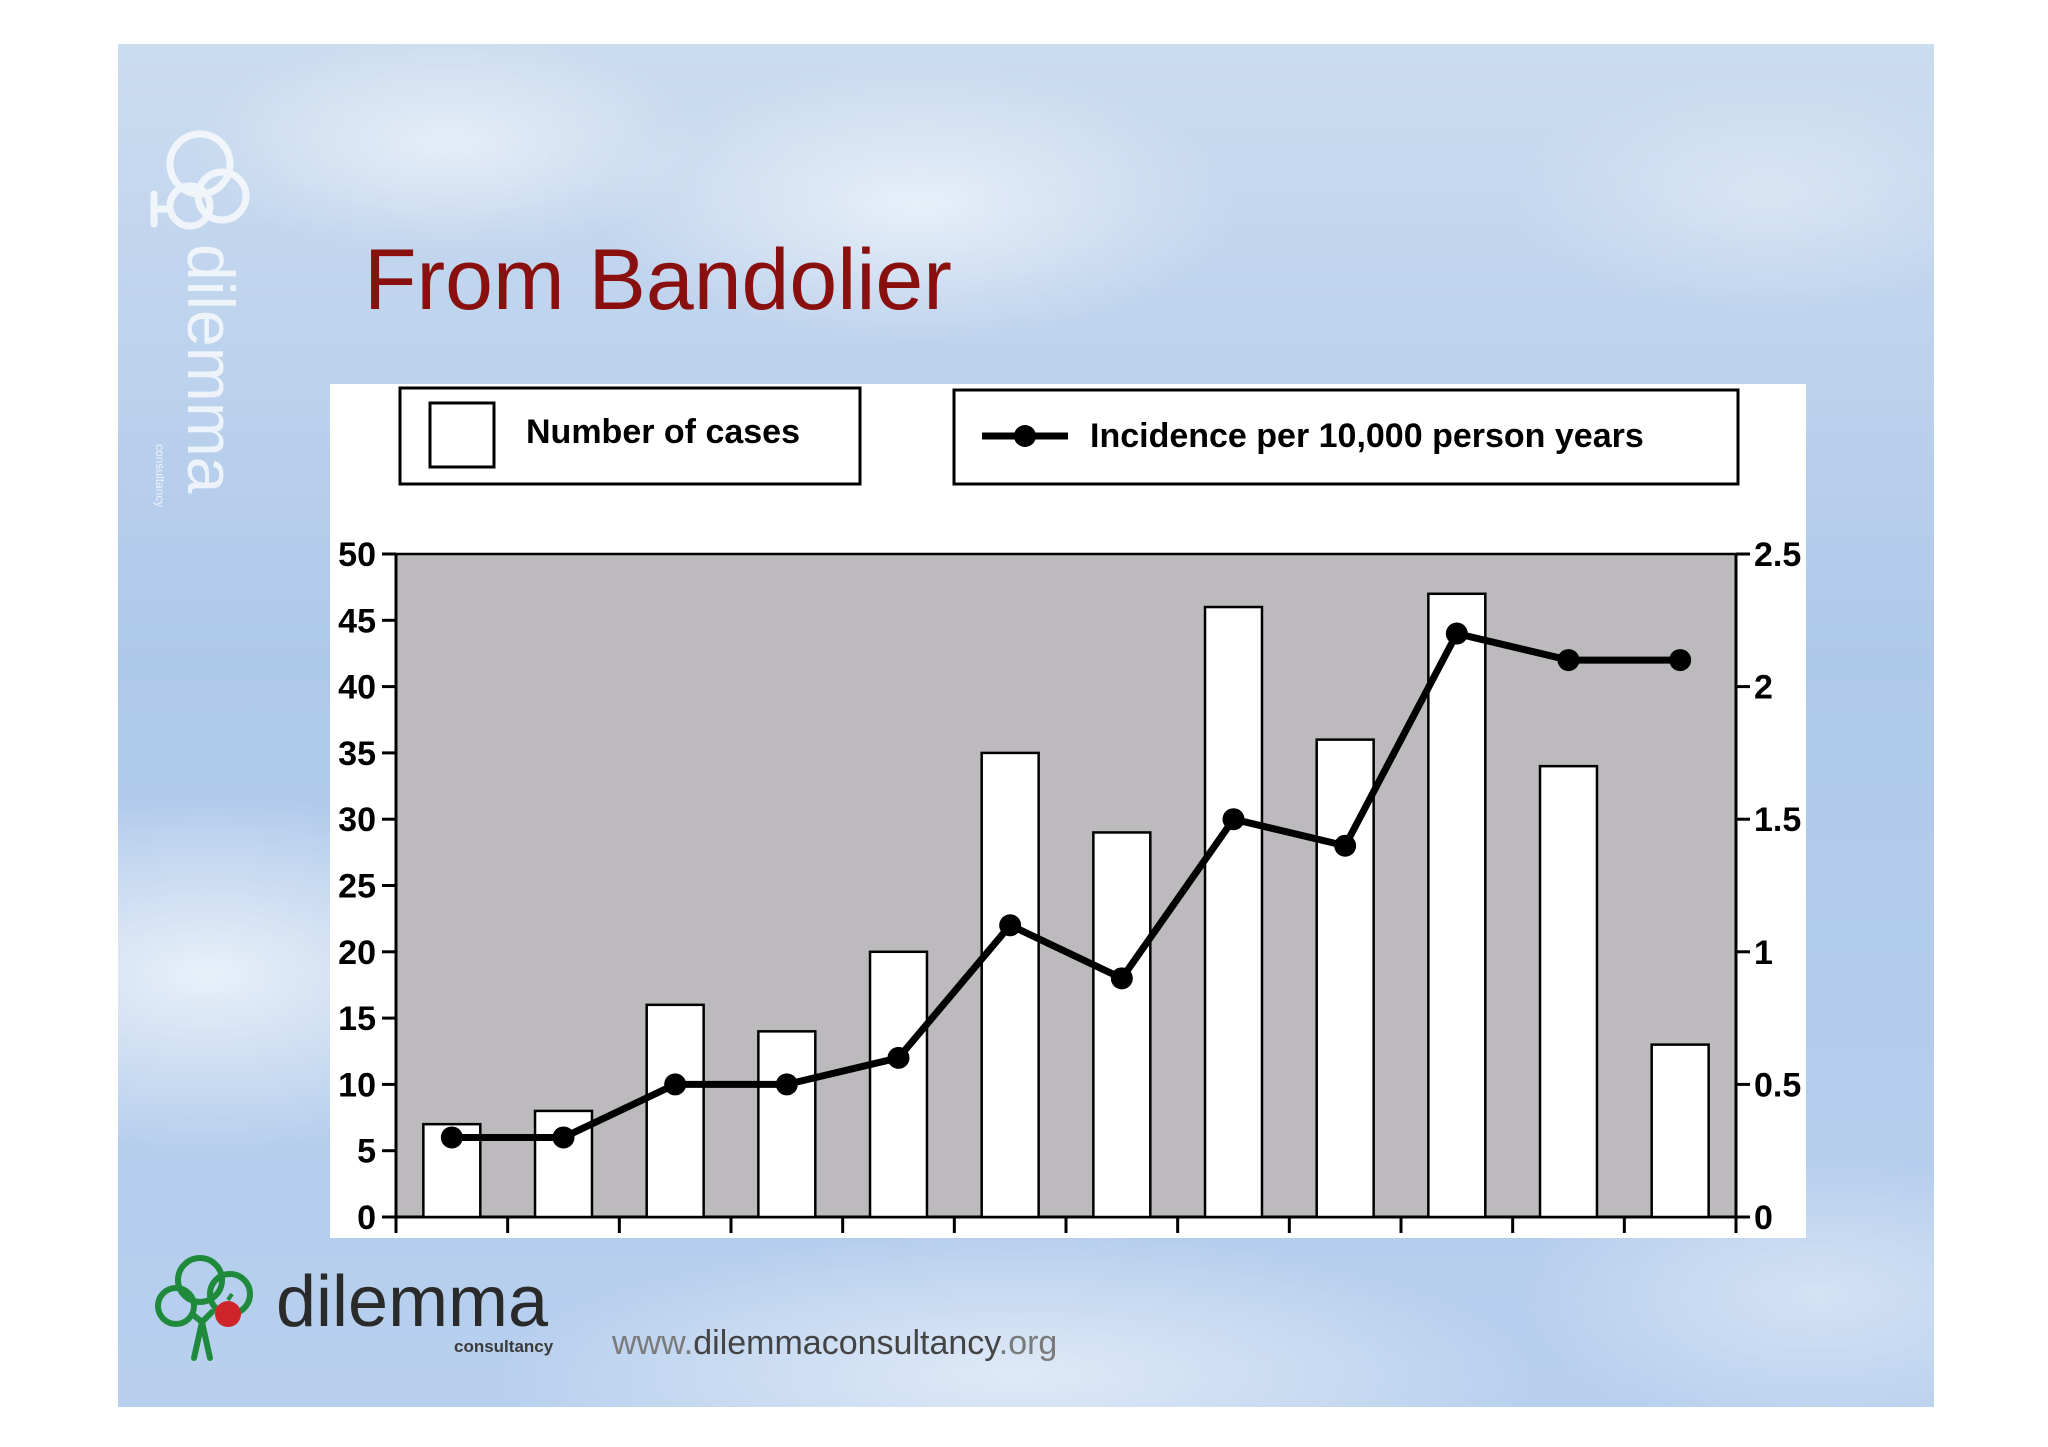 Image resolution: width=2048 pixels, height=1447 pixels. Describe the element at coordinates (160, 475) in the screenshot. I see `svg-text: consultancy` at that location.